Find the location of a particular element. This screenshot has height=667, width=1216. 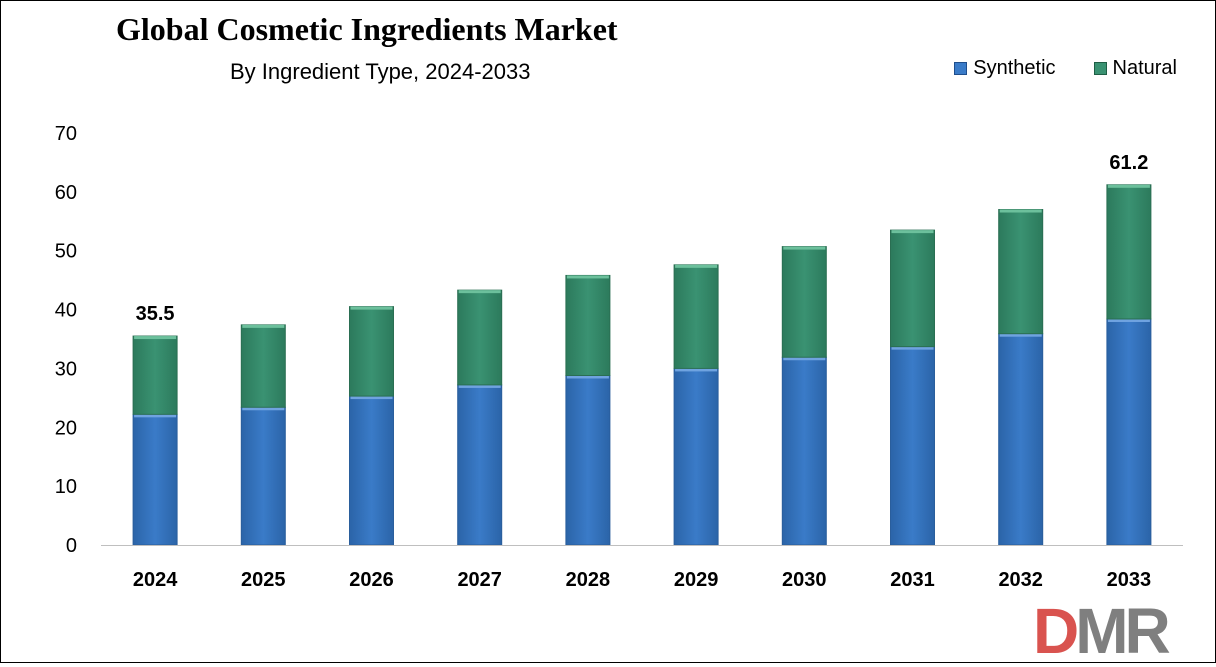

x-tick-label: 2028 is located at coordinates (588, 580).